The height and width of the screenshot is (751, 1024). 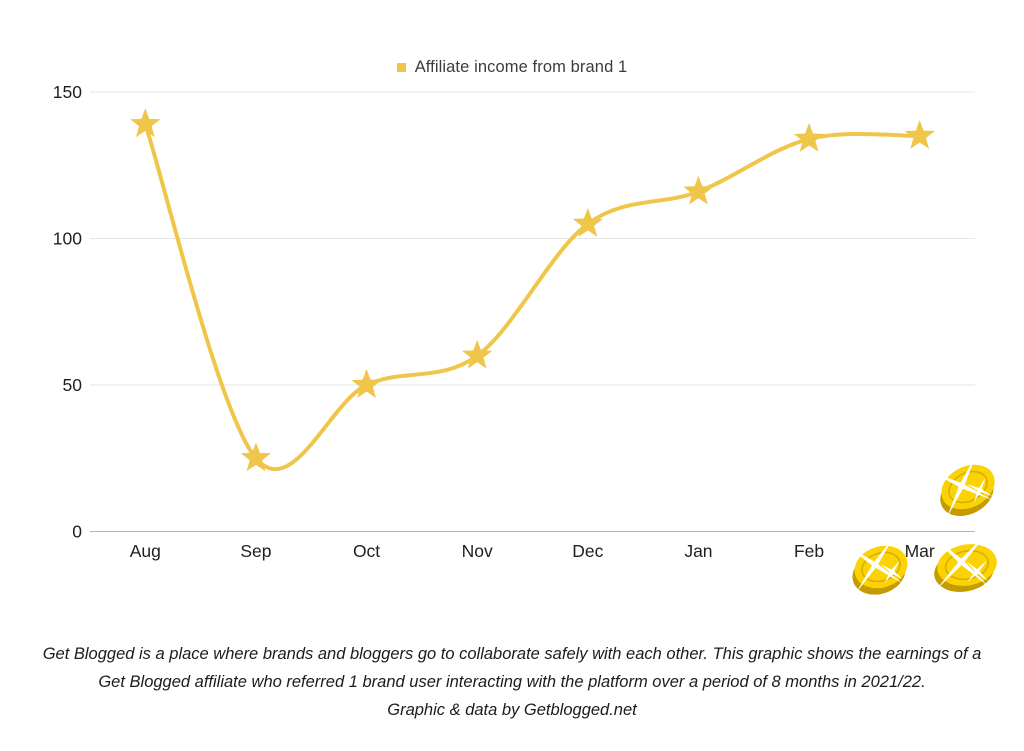 I want to click on y-tick-label-0: 0, so click(x=77, y=532).